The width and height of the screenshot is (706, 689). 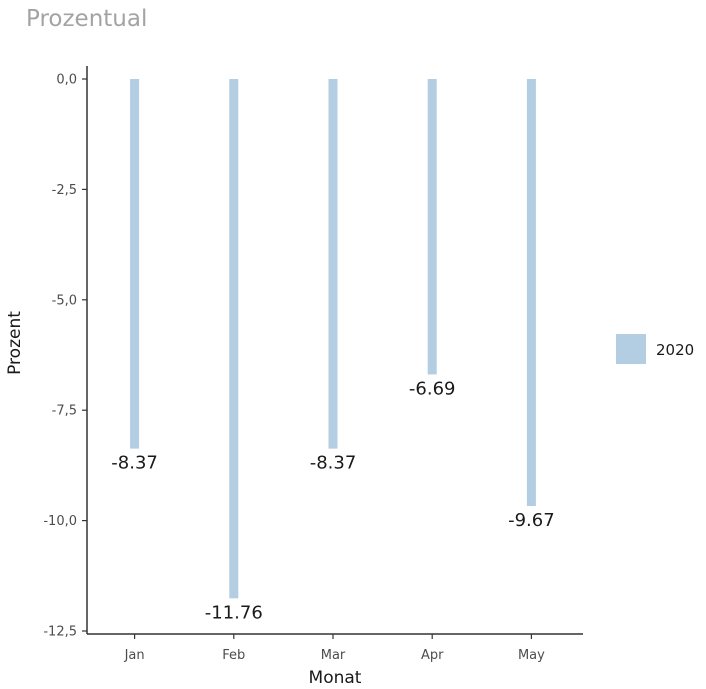 I want to click on y-tick-label: -7,5, so click(x=64, y=411).